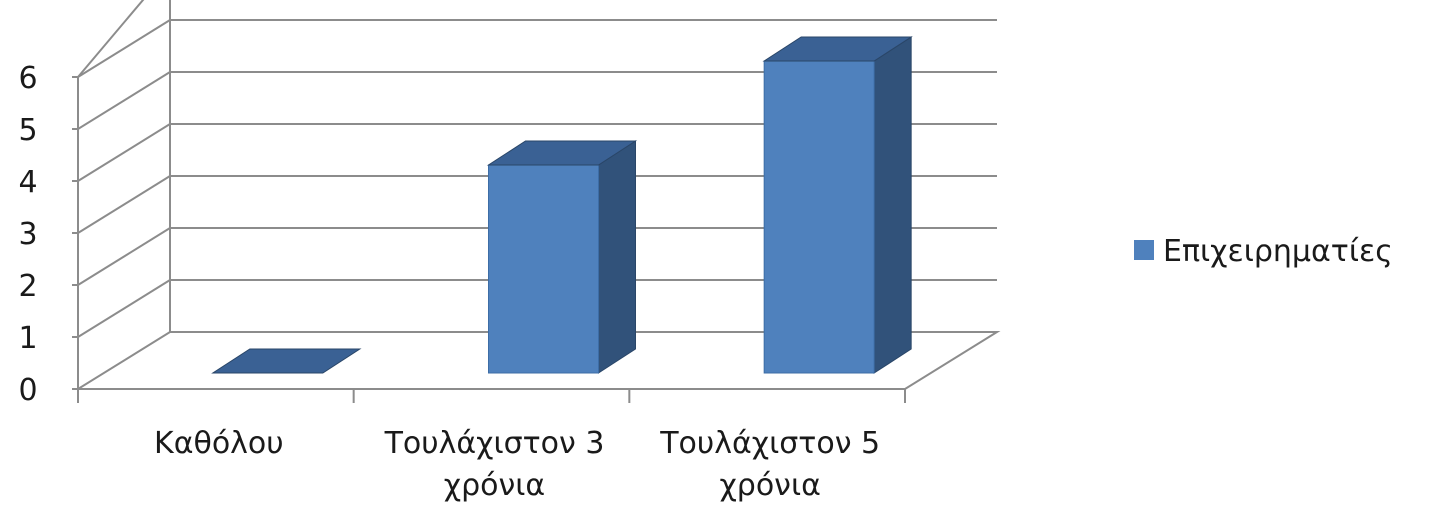  Describe the element at coordinates (219, 443) in the screenshot. I see `x-category-label: Καθόλου` at that location.